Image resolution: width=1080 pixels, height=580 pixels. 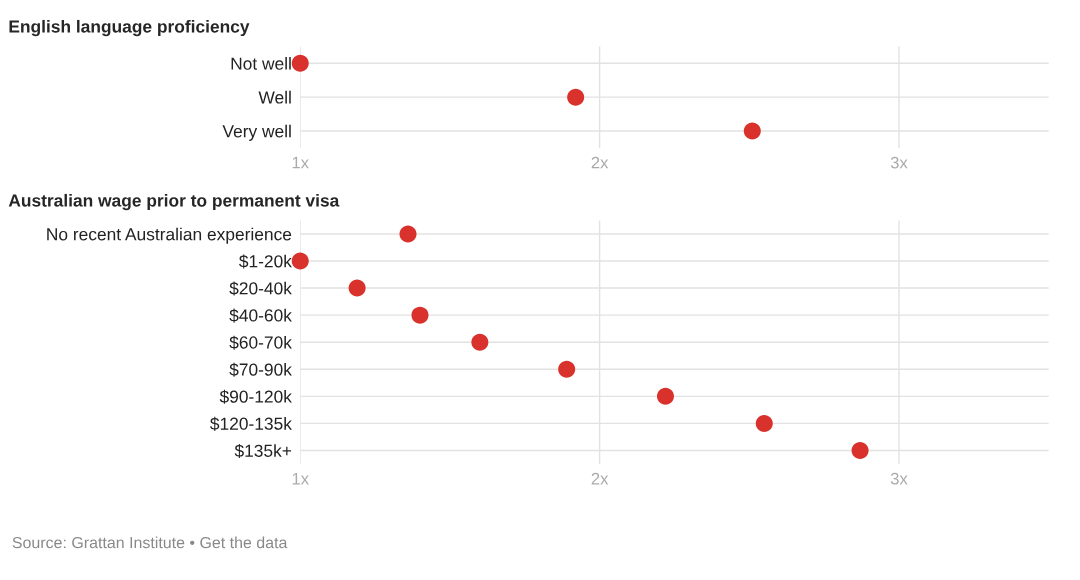 What do you see at coordinates (174, 202) in the screenshot?
I see `chart-title: Australian wage prior to permanent visa` at bounding box center [174, 202].